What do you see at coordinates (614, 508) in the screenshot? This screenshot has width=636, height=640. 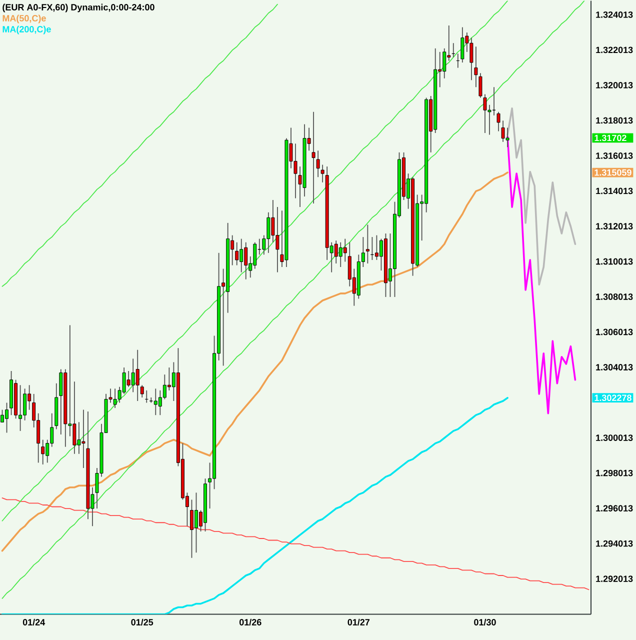 I see `y-tick-label: 1.296013` at bounding box center [614, 508].